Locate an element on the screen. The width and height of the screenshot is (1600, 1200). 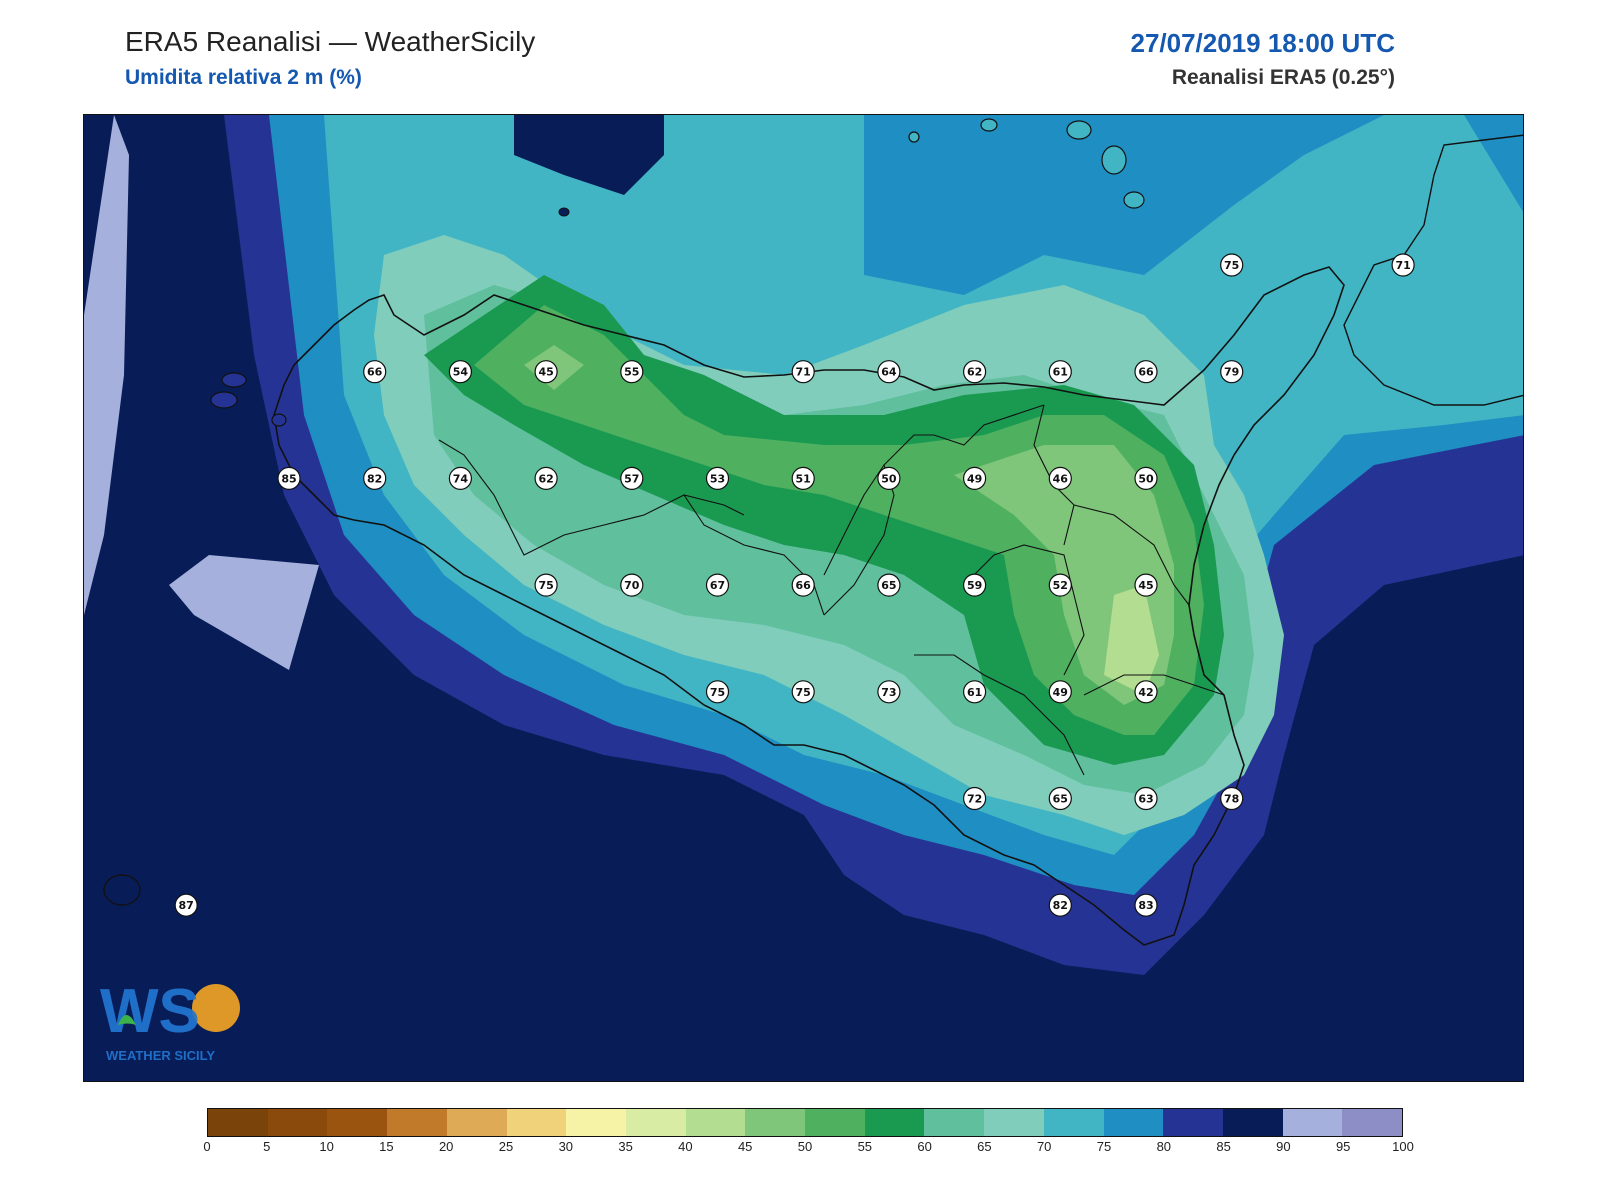
station-marker: 51 is located at coordinates (803, 478).